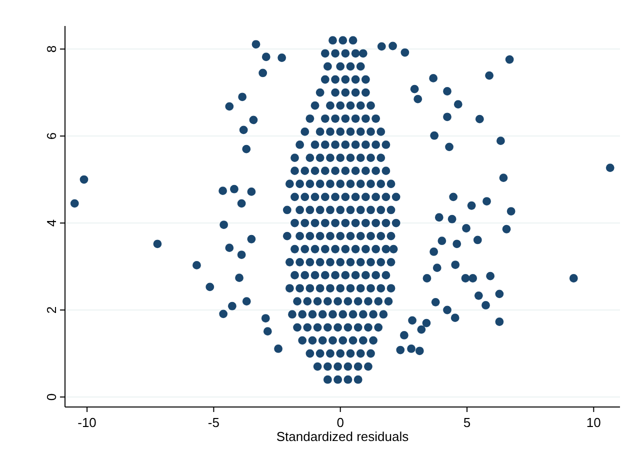  Describe the element at coordinates (343, 436) in the screenshot. I see `x-axis-title: Standardized residuals` at that location.